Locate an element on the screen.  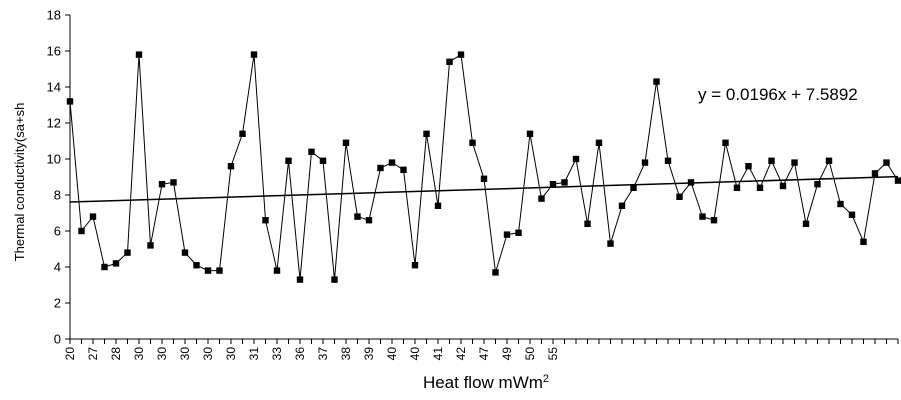
x-tick-label: 50 is located at coordinates (530, 354).